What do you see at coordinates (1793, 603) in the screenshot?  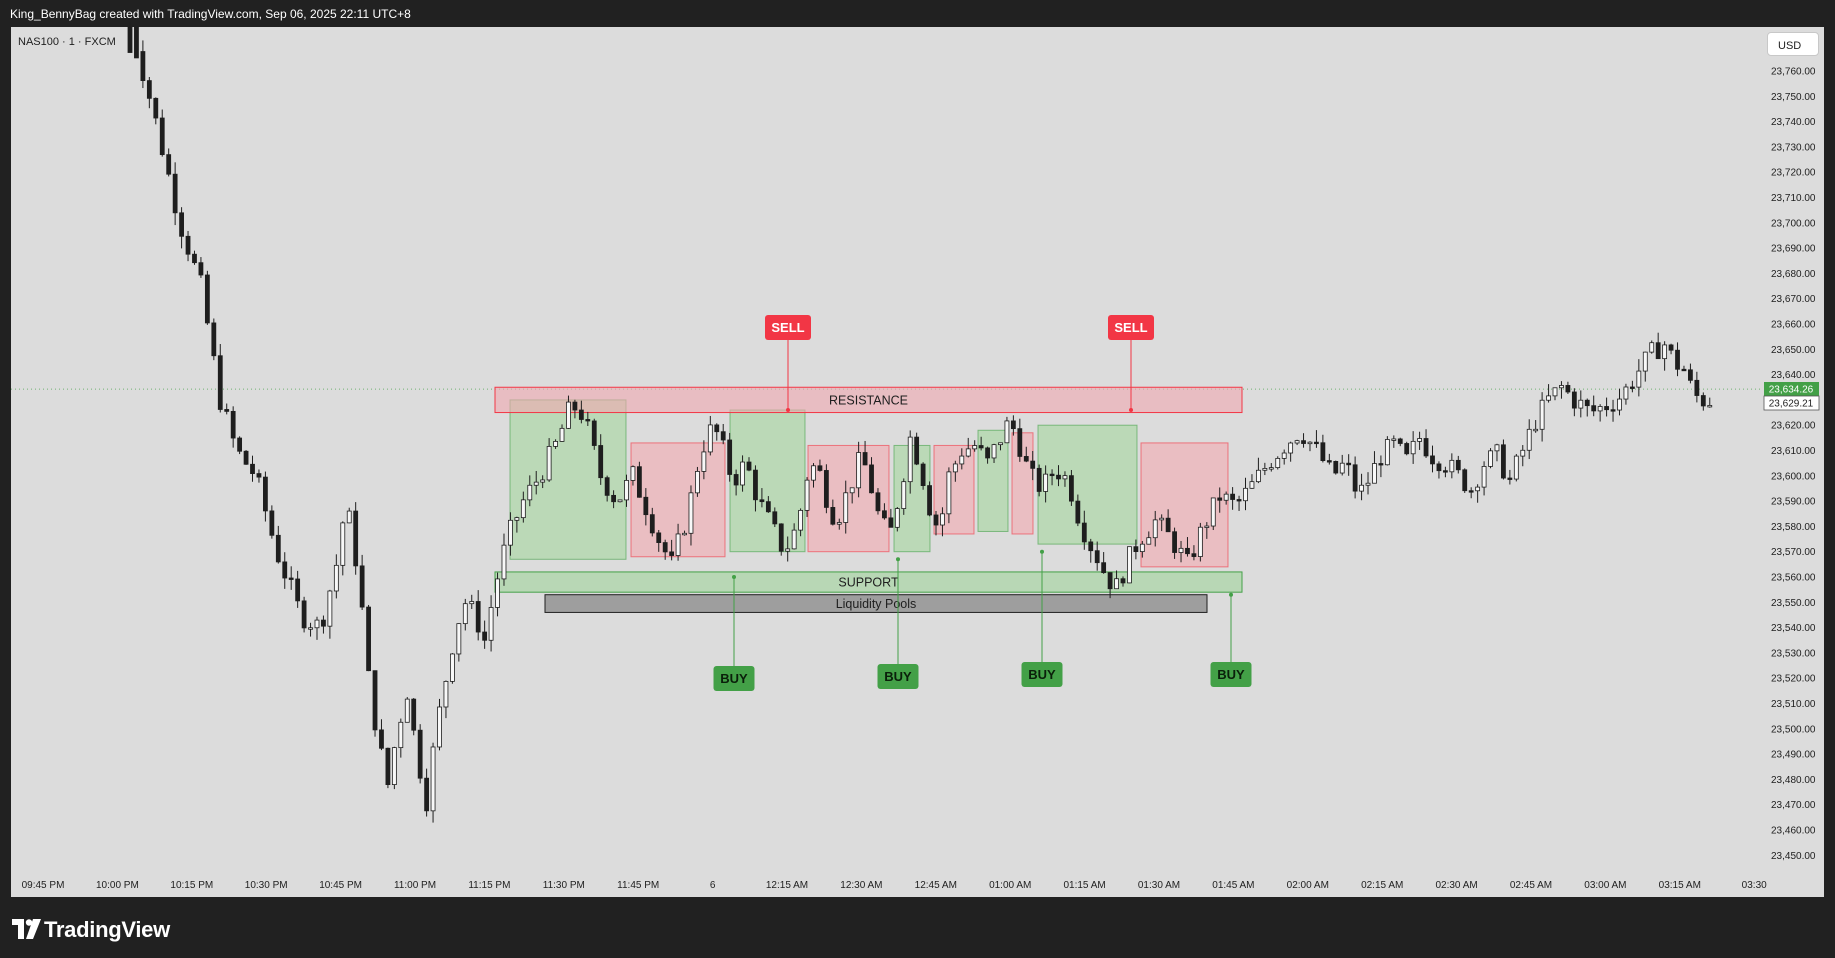 I see `y-tick-label: 23,550.00` at bounding box center [1793, 603].